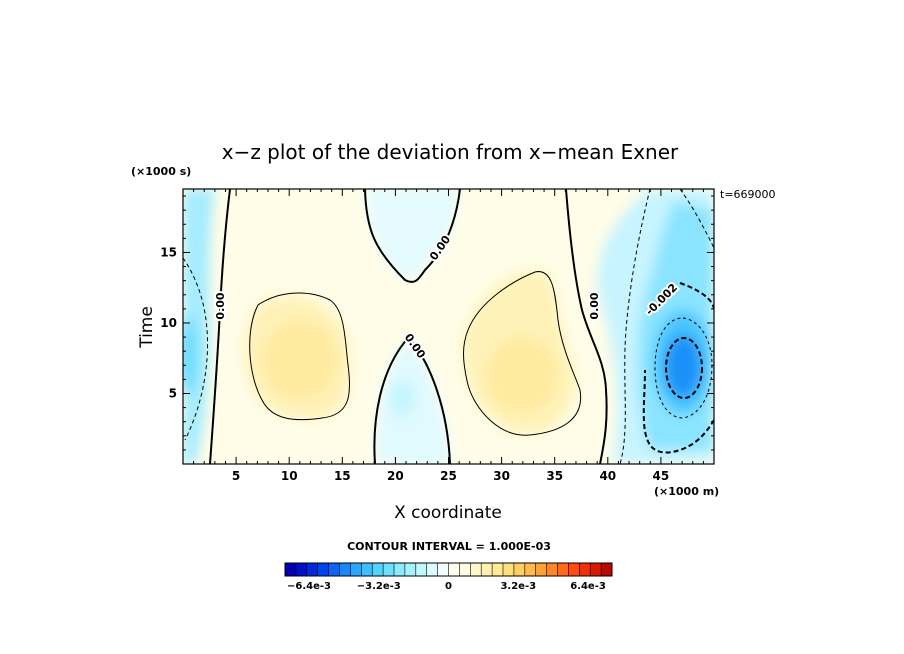  Describe the element at coordinates (220, 305) in the screenshot. I see `contour-label-1: 0.00` at that location.